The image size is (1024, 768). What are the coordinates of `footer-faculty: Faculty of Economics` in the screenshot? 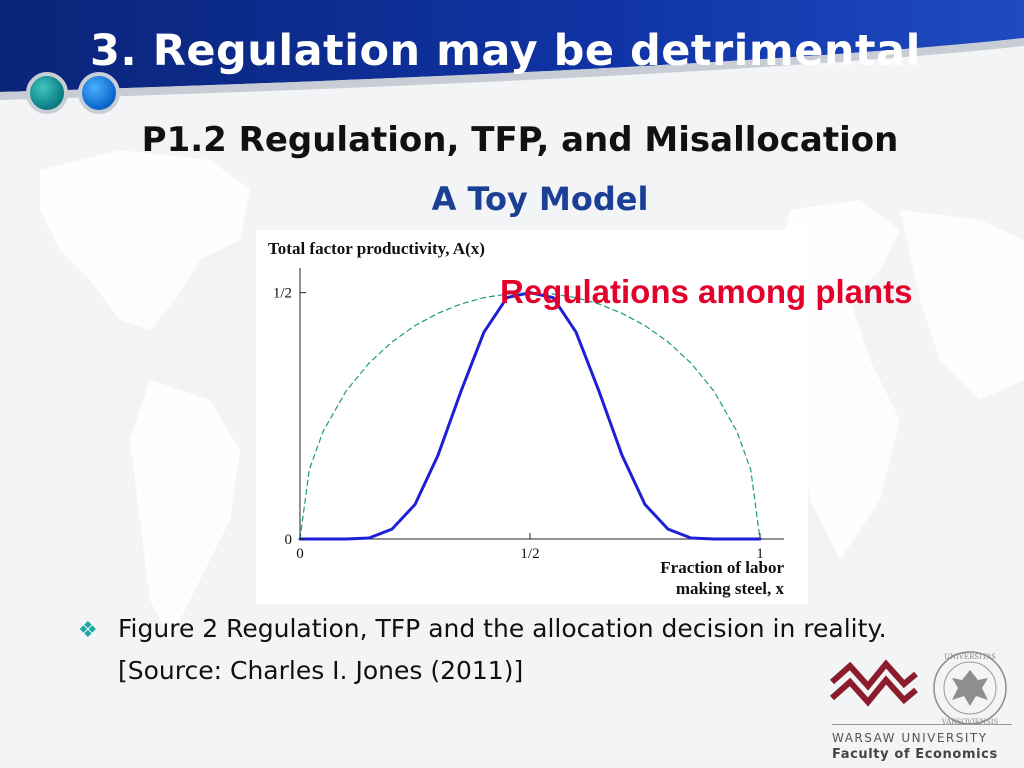 It's located at (915, 754).